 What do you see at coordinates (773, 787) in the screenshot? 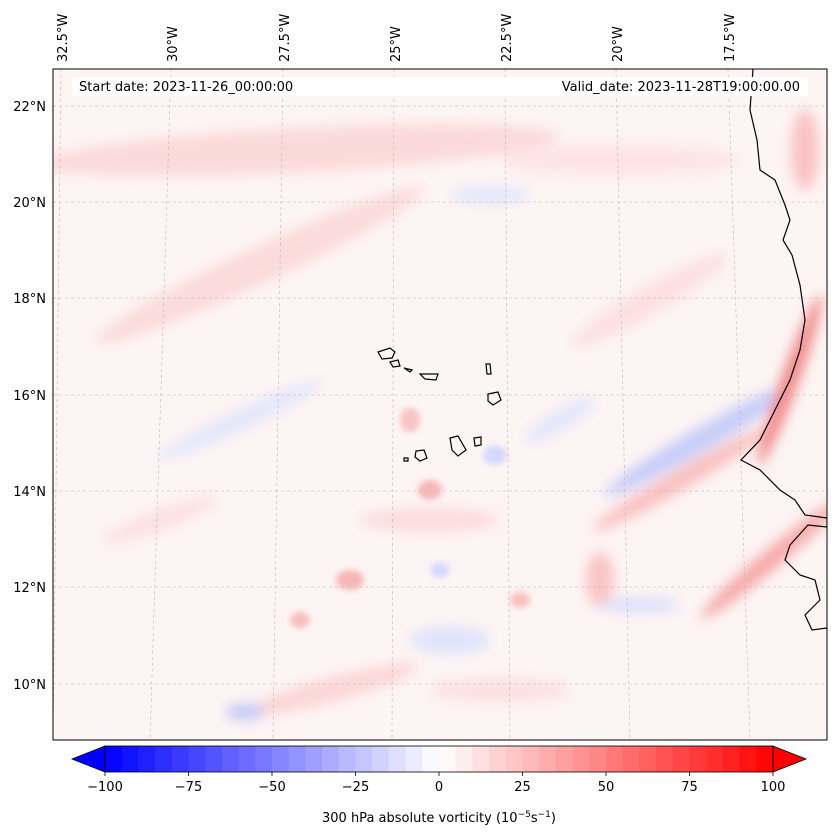
I see `colorbar-tick-label: 100` at bounding box center [773, 787].